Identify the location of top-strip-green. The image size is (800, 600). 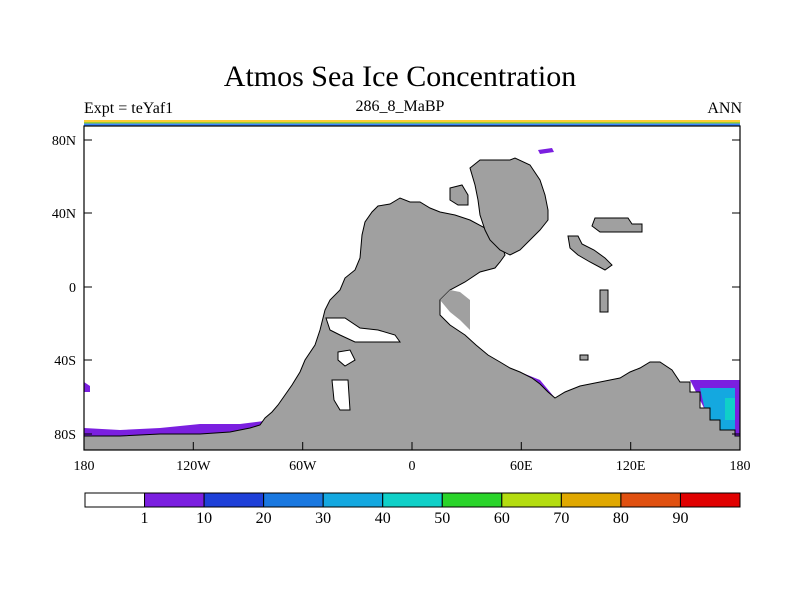
(412, 123).